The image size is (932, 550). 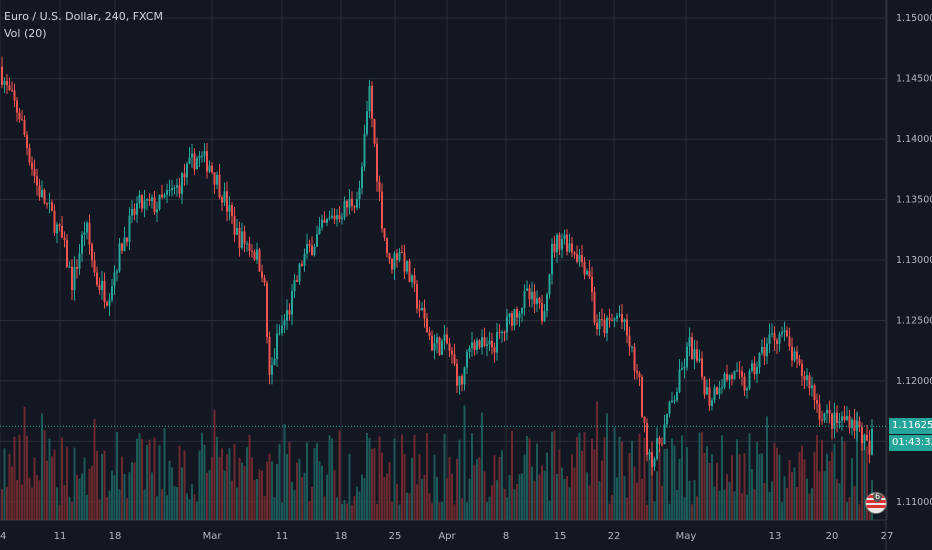 What do you see at coordinates (282, 536) in the screenshot?
I see `time-axis-tick: 11` at bounding box center [282, 536].